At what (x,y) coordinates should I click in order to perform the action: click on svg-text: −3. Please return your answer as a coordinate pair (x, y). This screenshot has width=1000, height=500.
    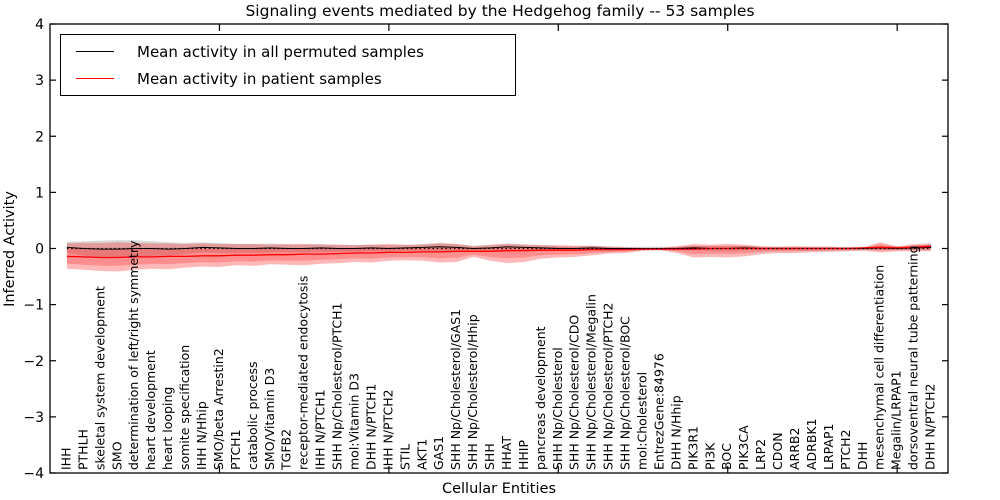
    Looking at the image, I should click on (33, 418).